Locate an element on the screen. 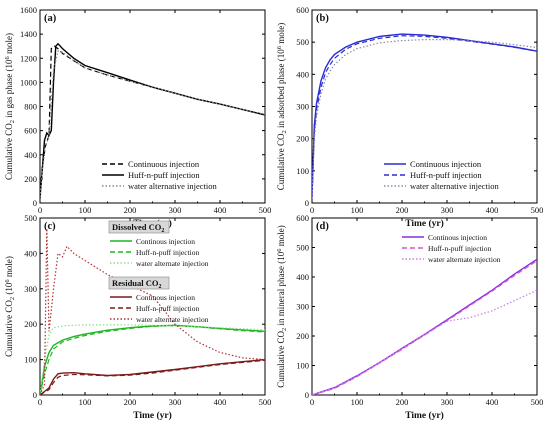 The height and width of the screenshot is (430, 550). group-title-main: Dissolved CO is located at coordinates (137, 227).